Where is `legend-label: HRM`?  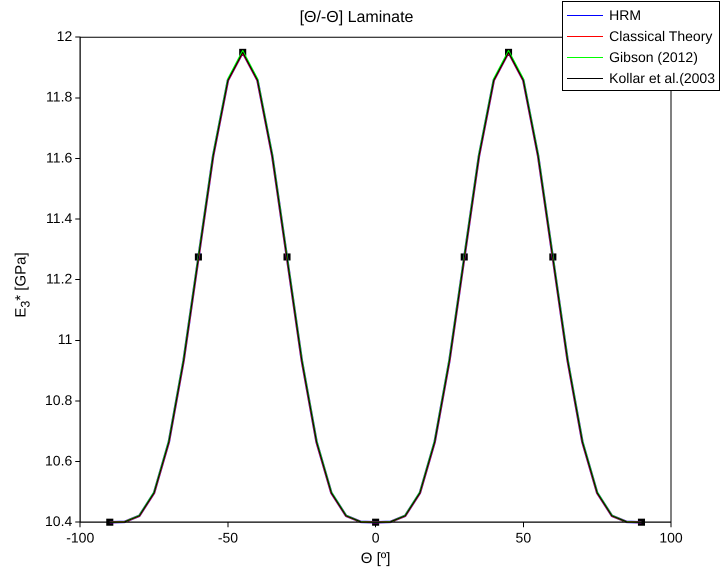
legend-label: HRM is located at coordinates (625, 14).